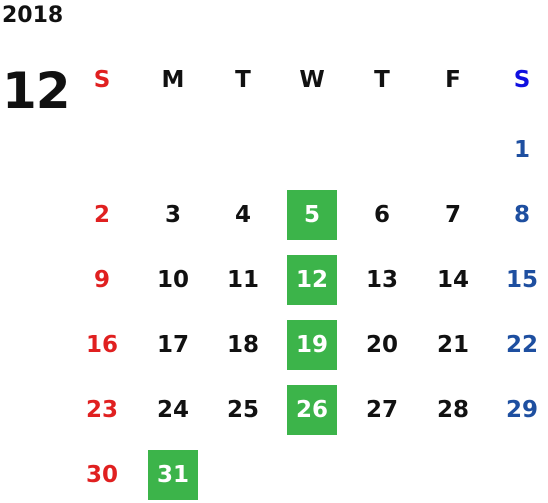 This screenshot has height=503, width=548. I want to click on day-cell-friday: 21, so click(452, 345).